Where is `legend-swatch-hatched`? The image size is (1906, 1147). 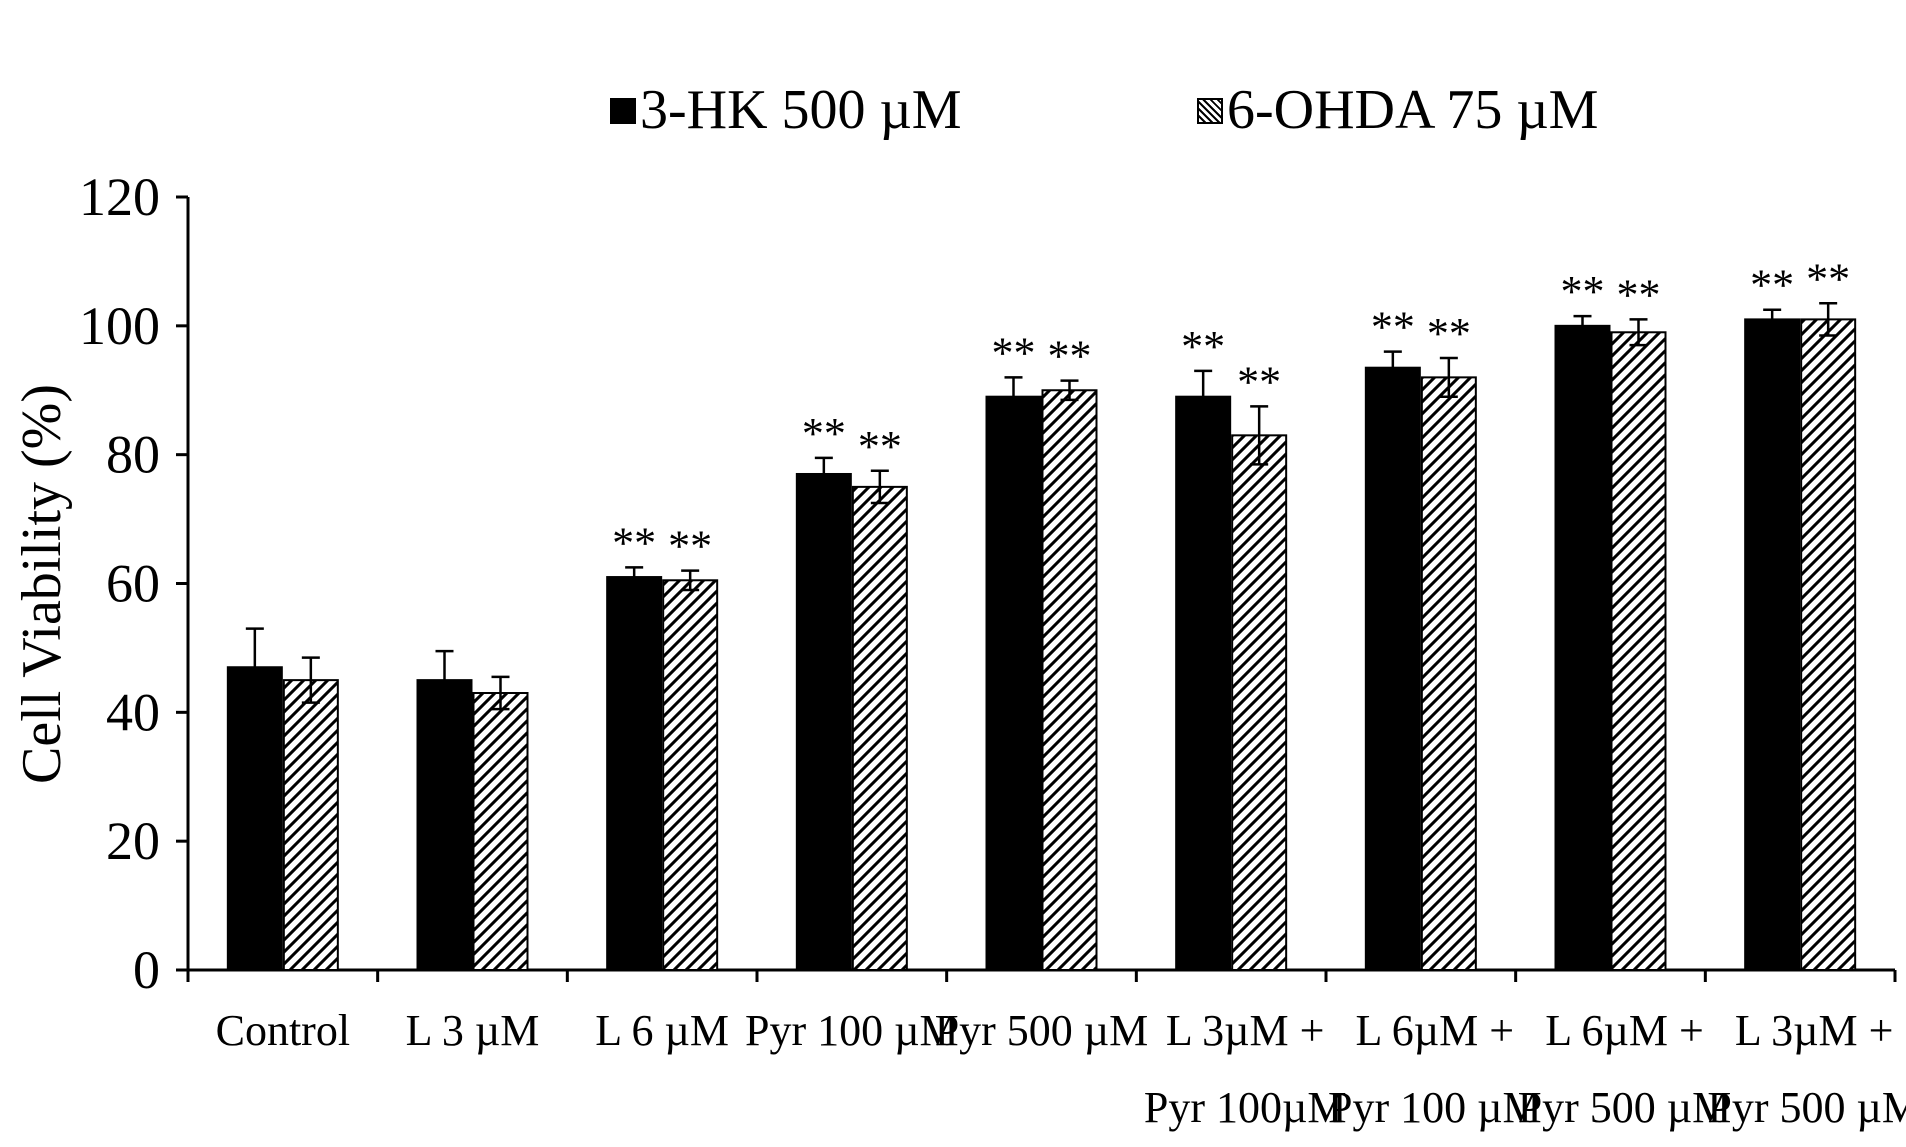
legend-swatch-hatched is located at coordinates (1210, 111).